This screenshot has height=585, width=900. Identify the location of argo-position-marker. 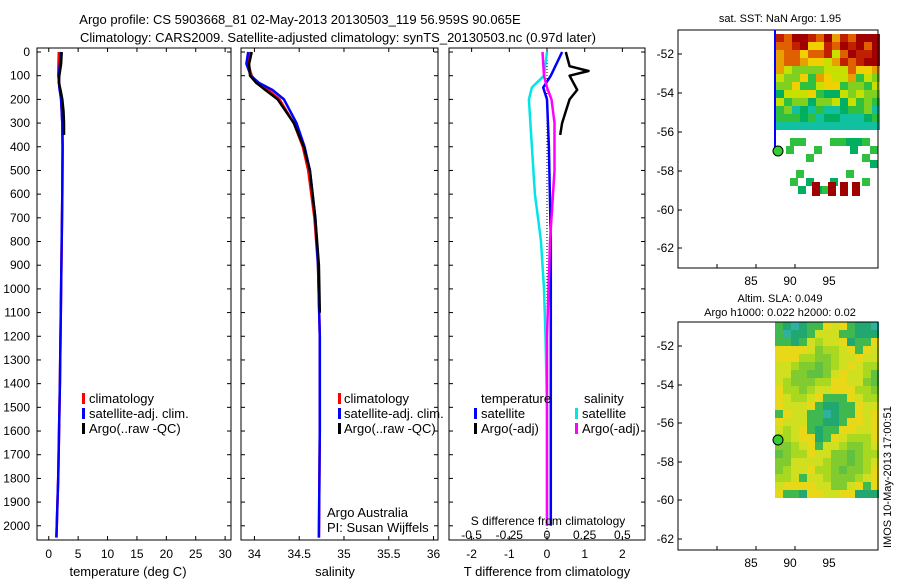
(778, 440).